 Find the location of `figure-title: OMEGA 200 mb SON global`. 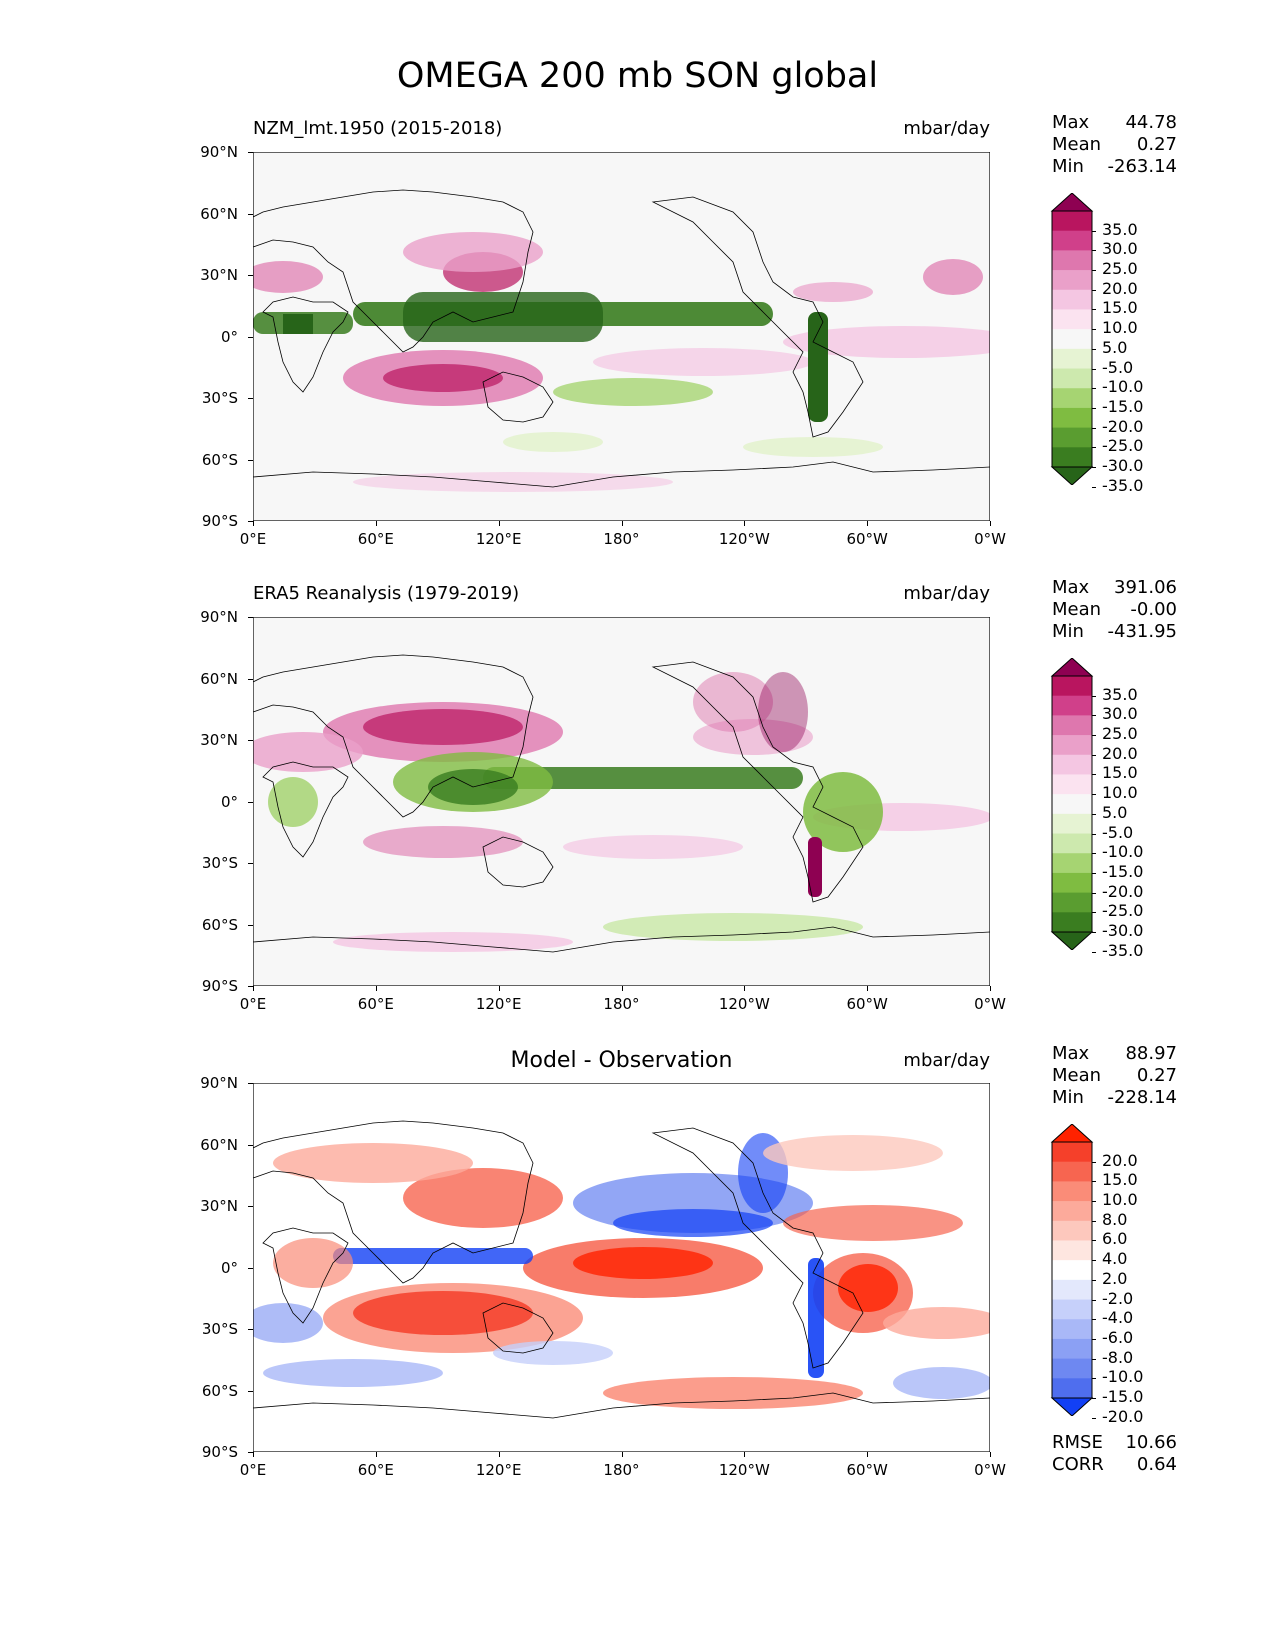

figure-title: OMEGA 200 mb SON global is located at coordinates (637, 76).